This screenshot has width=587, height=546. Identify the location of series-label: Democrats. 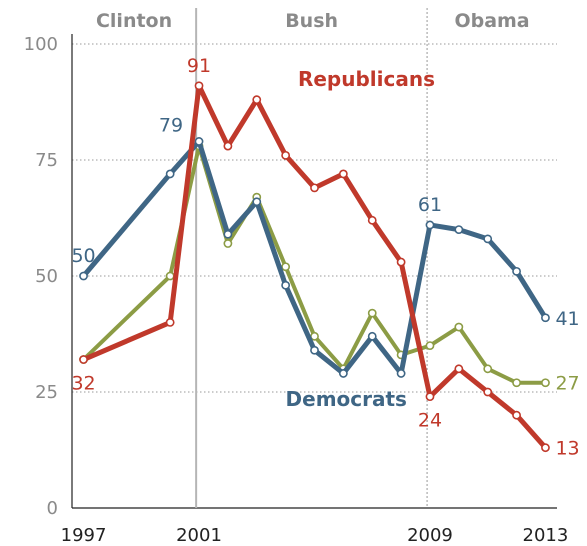
(346, 399).